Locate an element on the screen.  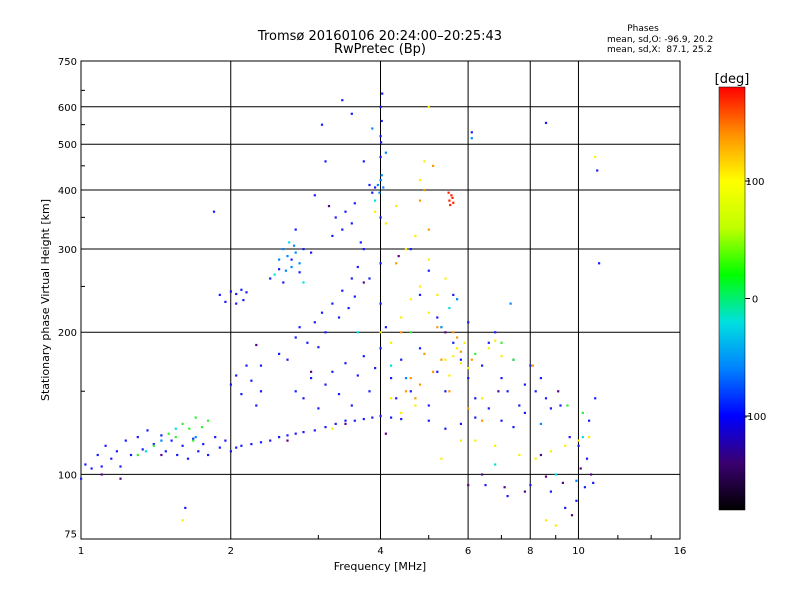
x-ticks: 1 2 4 6 8 10 16 is located at coordinates (382, 546).